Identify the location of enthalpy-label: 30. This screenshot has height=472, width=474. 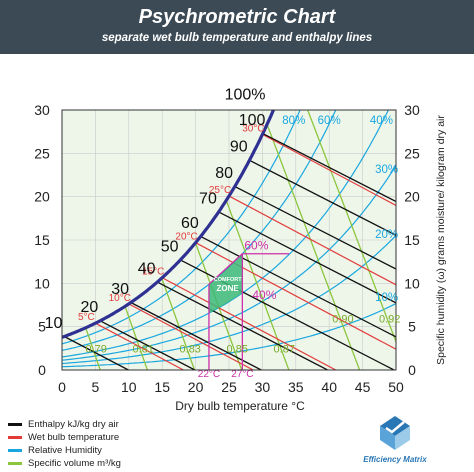
(120, 289).